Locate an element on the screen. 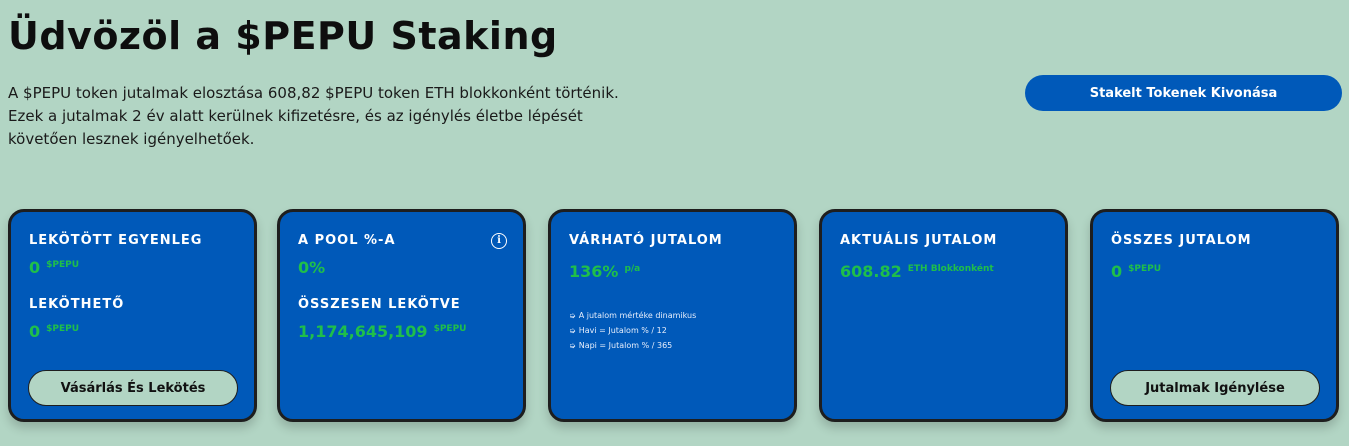 The height and width of the screenshot is (446, 1349). total-reward-value: 0 $PEPU is located at coordinates (1136, 271).